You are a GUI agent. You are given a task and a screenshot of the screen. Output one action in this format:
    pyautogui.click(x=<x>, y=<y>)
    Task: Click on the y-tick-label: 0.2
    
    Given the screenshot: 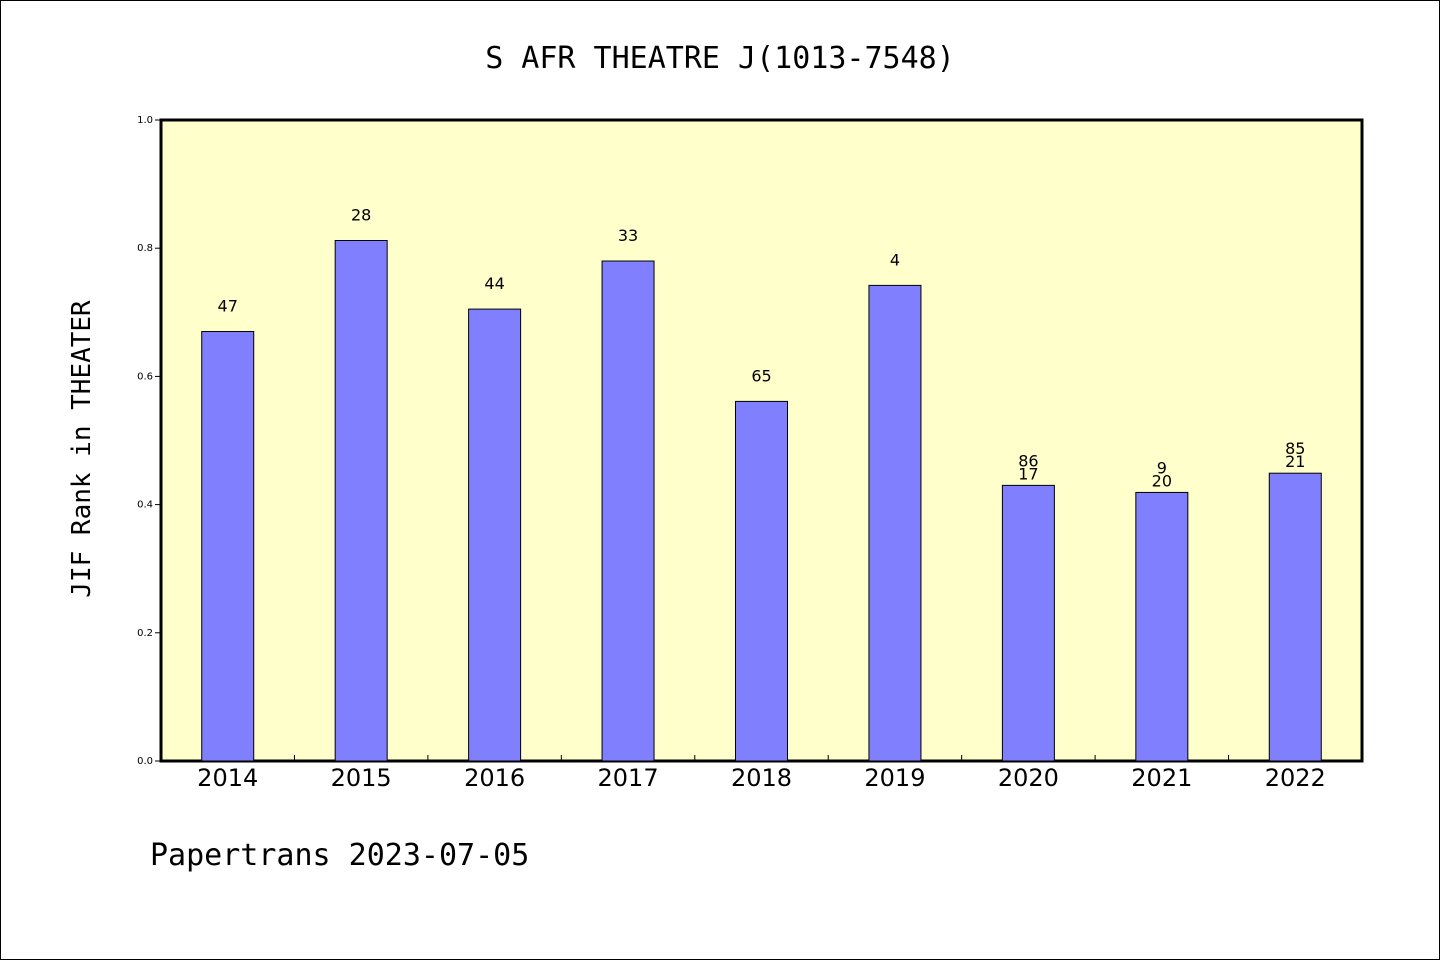 What is the action you would take?
    pyautogui.click(x=145, y=633)
    